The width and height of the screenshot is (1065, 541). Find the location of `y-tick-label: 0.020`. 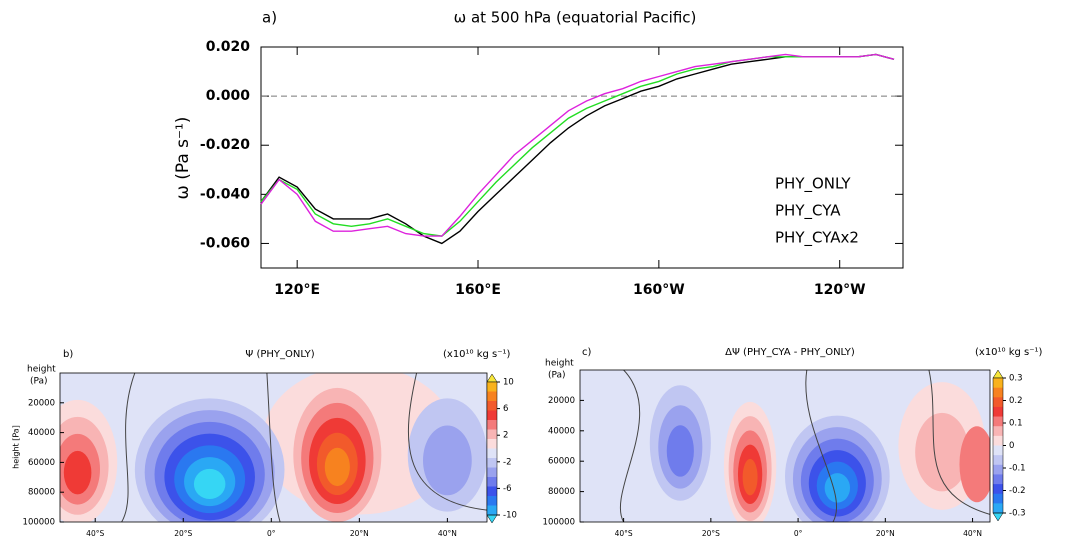

y-tick-label: 0.020 is located at coordinates (228, 47).